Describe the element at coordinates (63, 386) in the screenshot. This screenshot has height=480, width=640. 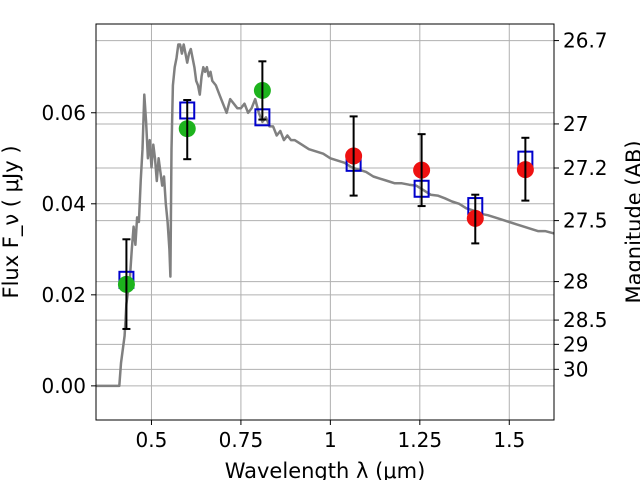
I see `y-tick-label: 0.00` at that location.